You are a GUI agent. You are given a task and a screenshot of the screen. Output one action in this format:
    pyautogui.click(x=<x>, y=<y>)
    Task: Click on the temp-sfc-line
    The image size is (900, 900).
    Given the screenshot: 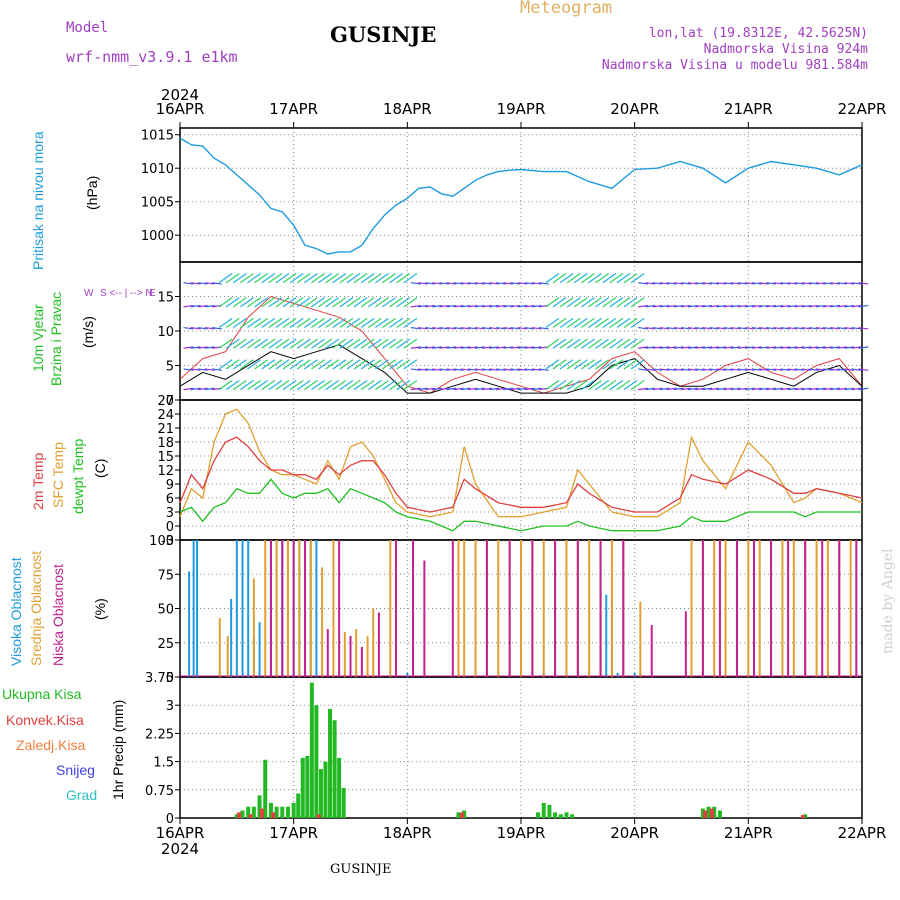 What is the action you would take?
    pyautogui.click(x=521, y=463)
    